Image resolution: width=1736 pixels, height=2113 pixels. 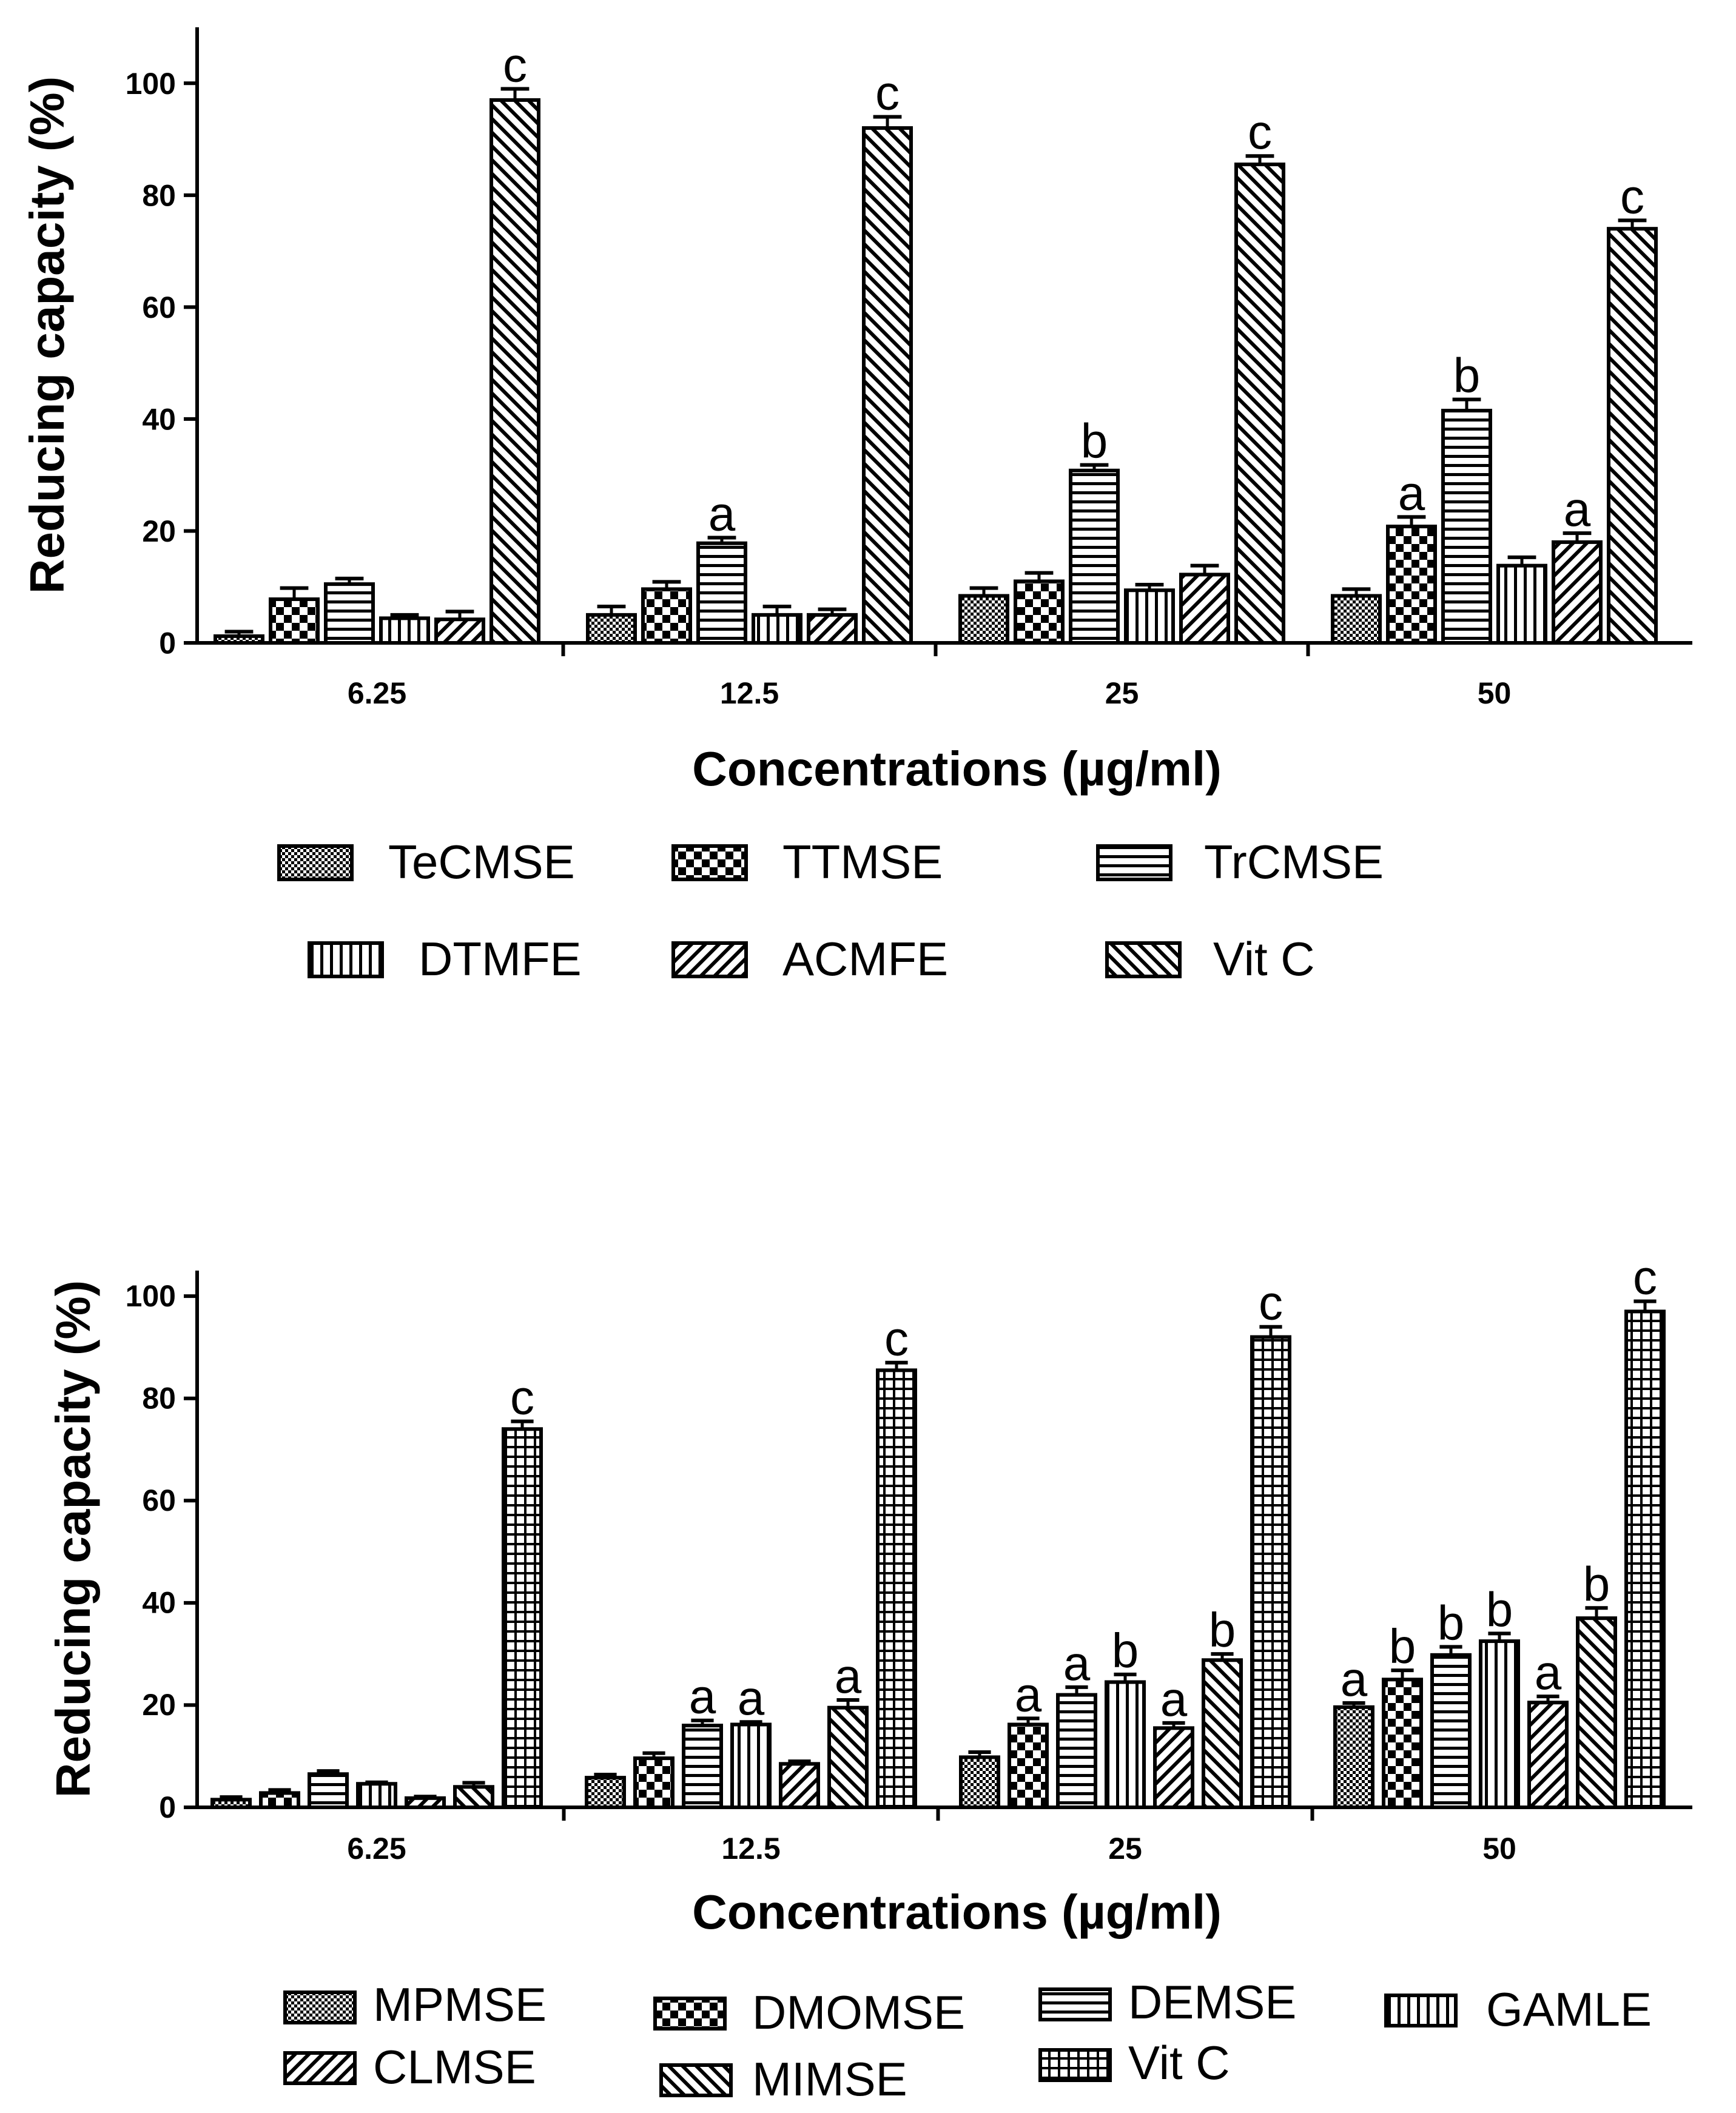 What do you see at coordinates (294, 621) in the screenshot?
I see `bar-ttmse` at bounding box center [294, 621].